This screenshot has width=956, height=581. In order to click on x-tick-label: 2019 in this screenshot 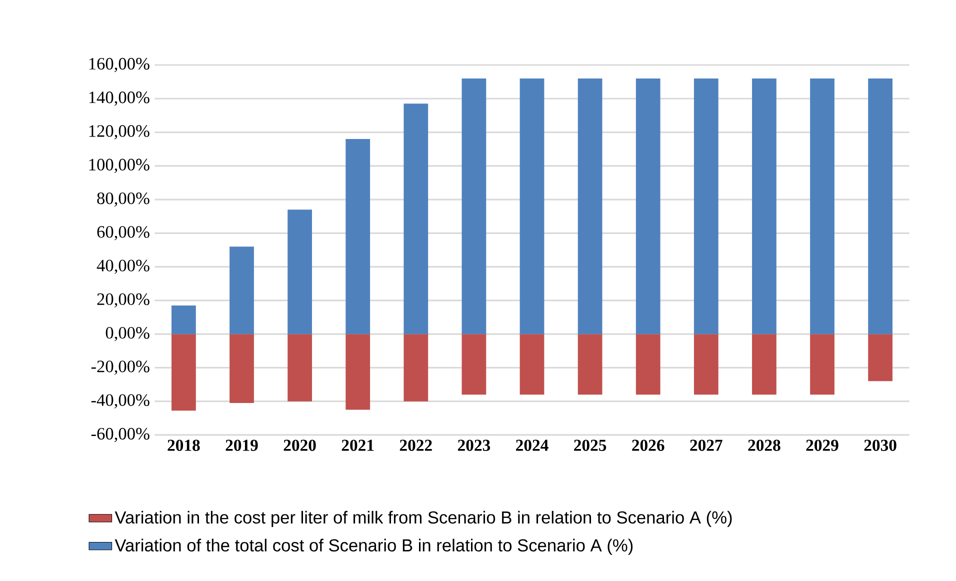, I will do `click(242, 445)`.